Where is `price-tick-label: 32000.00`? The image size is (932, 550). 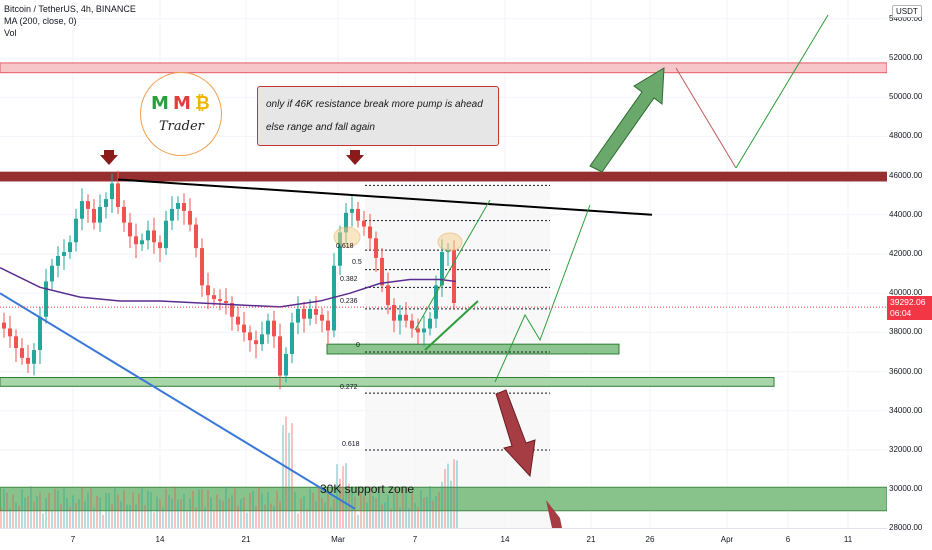
price-tick-label: 32000.00 is located at coordinates (906, 449).